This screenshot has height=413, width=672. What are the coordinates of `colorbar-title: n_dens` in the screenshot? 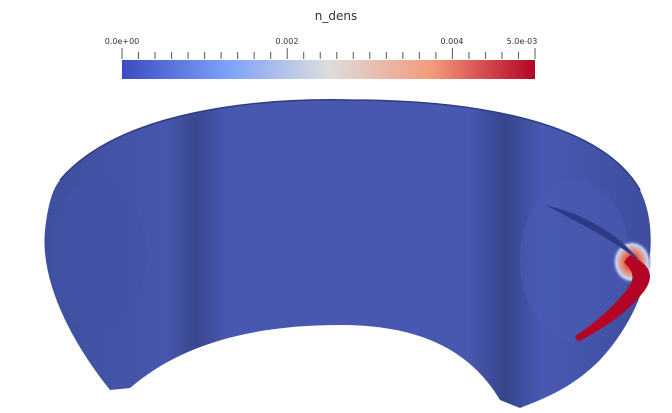 It's located at (336, 16).